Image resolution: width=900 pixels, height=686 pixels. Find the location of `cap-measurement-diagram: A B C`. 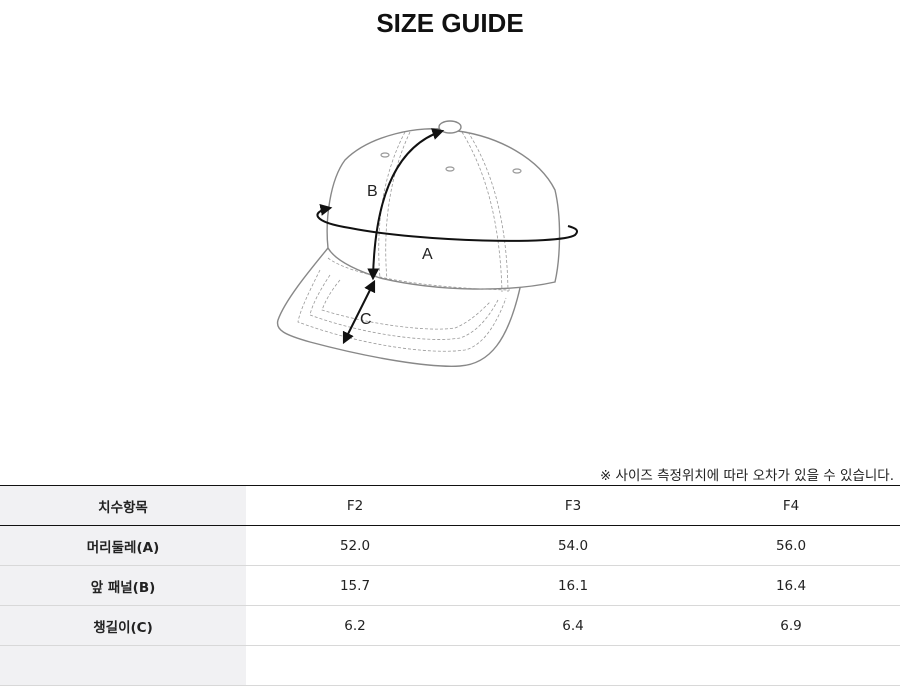

cap-measurement-diagram: A B C is located at coordinates (427, 243).